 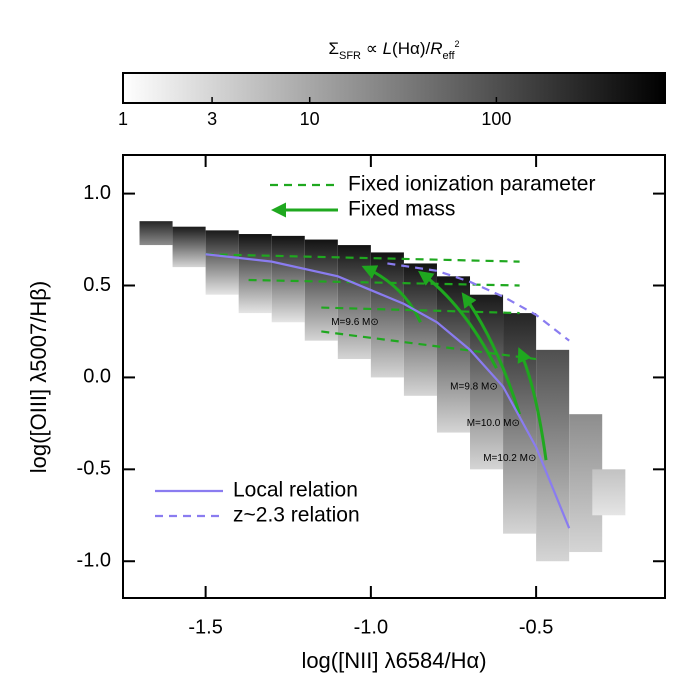 I want to click on y-tick-label: 1.0, so click(x=97, y=193).